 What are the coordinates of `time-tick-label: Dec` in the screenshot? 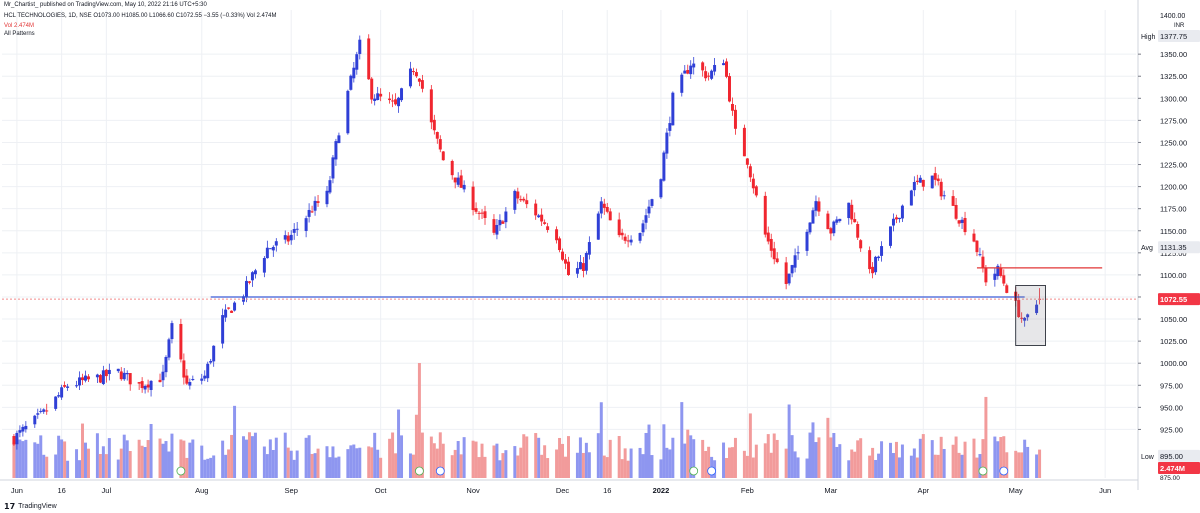 It's located at (563, 490).